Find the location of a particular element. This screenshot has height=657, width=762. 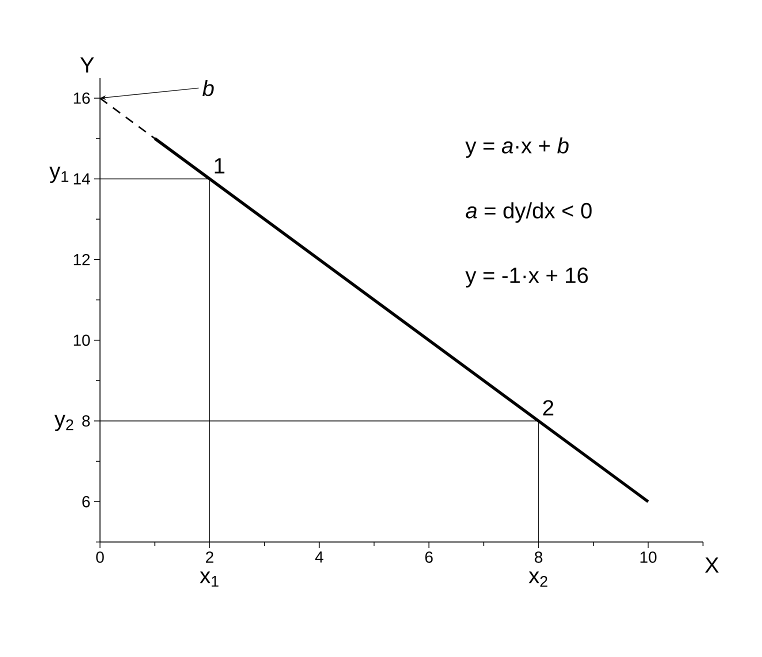

annotation: y$_{1}$ is located at coordinates (58, 174).